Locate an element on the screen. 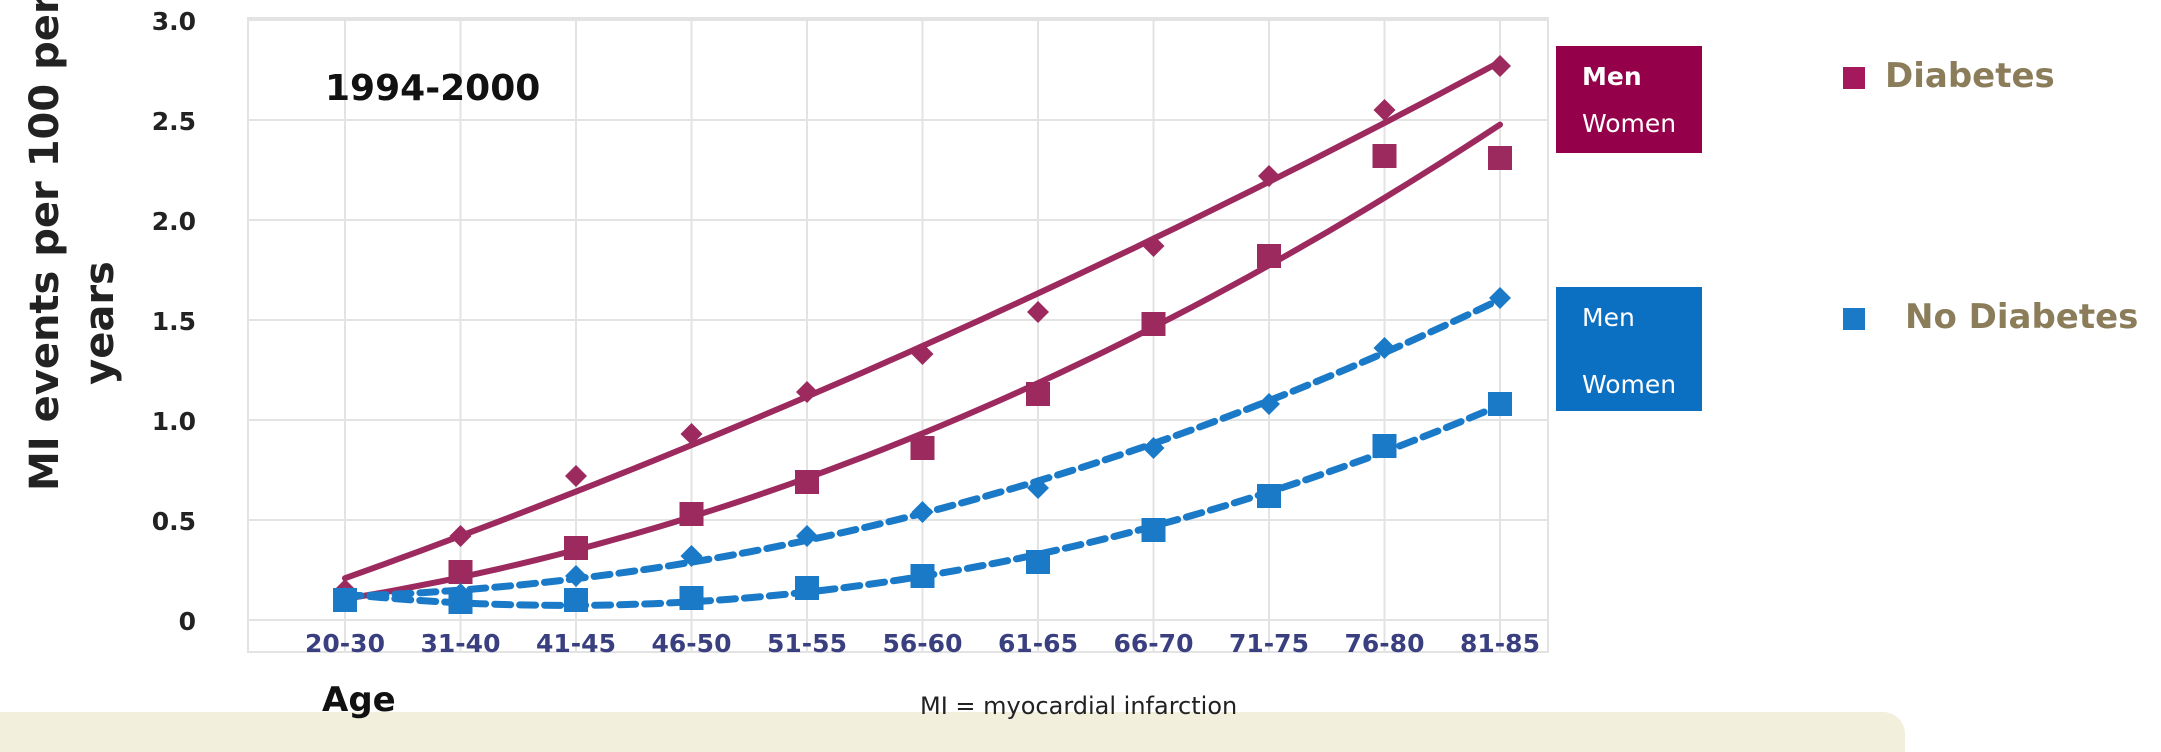 This screenshot has width=2161, height=752. x-tick-label: 51-55 is located at coordinates (807, 643).